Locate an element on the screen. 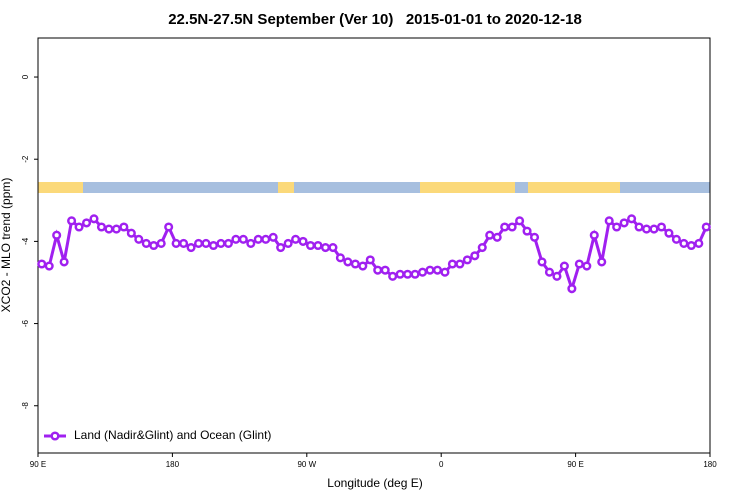 The height and width of the screenshot is (500, 750). series-line is located at coordinates (374, 255).